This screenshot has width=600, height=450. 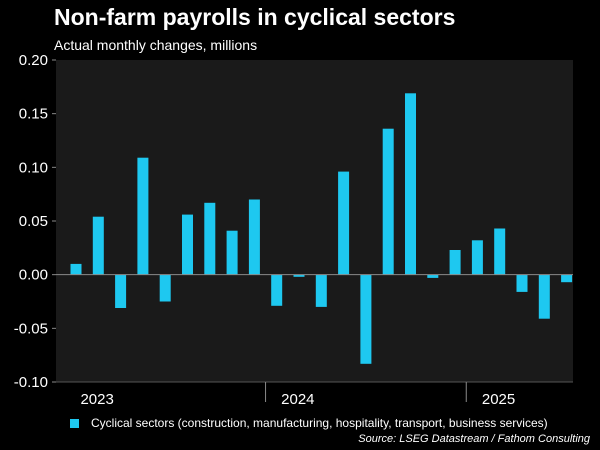 What do you see at coordinates (297, 399) in the screenshot?
I see `x-tick-label: 2024` at bounding box center [297, 399].